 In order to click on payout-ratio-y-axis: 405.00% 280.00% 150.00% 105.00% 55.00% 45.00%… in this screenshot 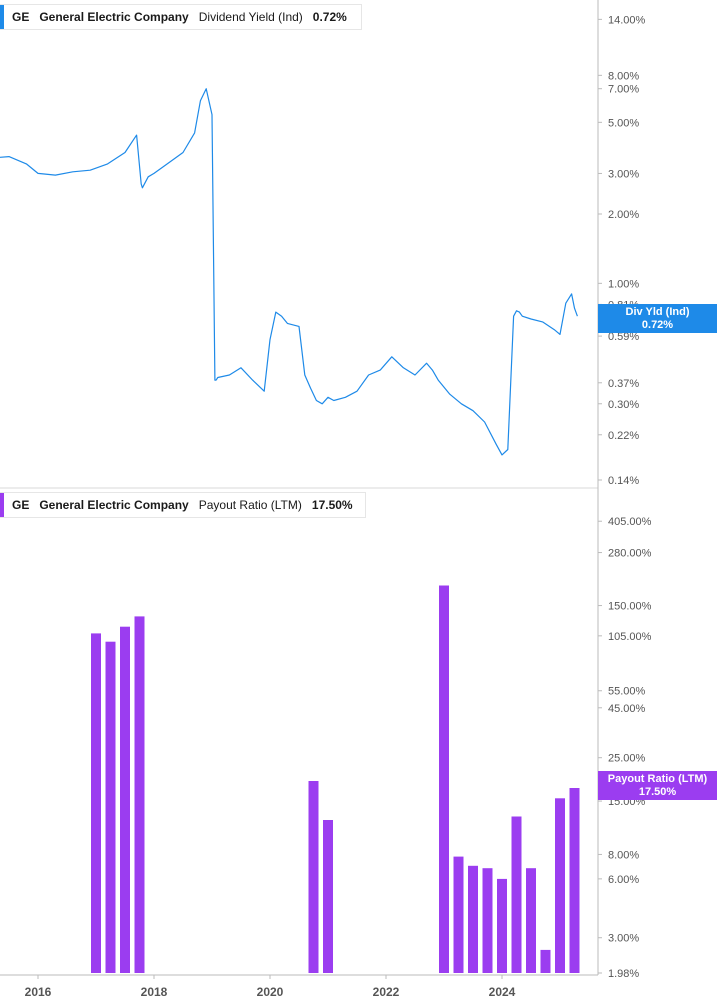, I will do `click(625, 748)`.